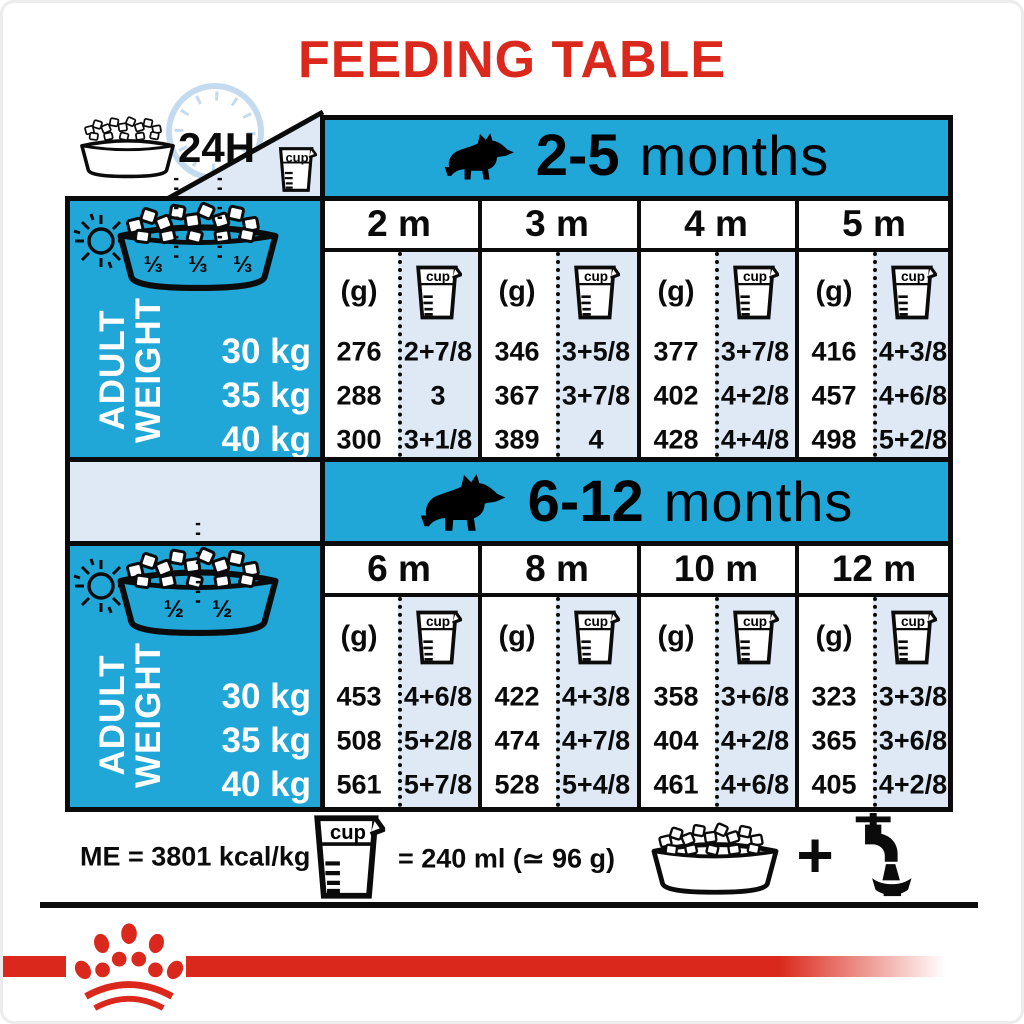 Image resolution: width=1024 pixels, height=1024 pixels. What do you see at coordinates (33, 966) in the screenshot?
I see `brand-stripe-left` at bounding box center [33, 966].